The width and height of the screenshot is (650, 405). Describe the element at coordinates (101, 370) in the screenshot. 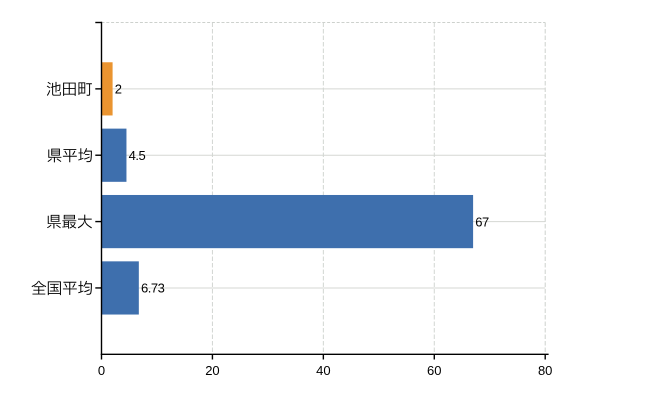

I see `svg-text: 0` at that location.